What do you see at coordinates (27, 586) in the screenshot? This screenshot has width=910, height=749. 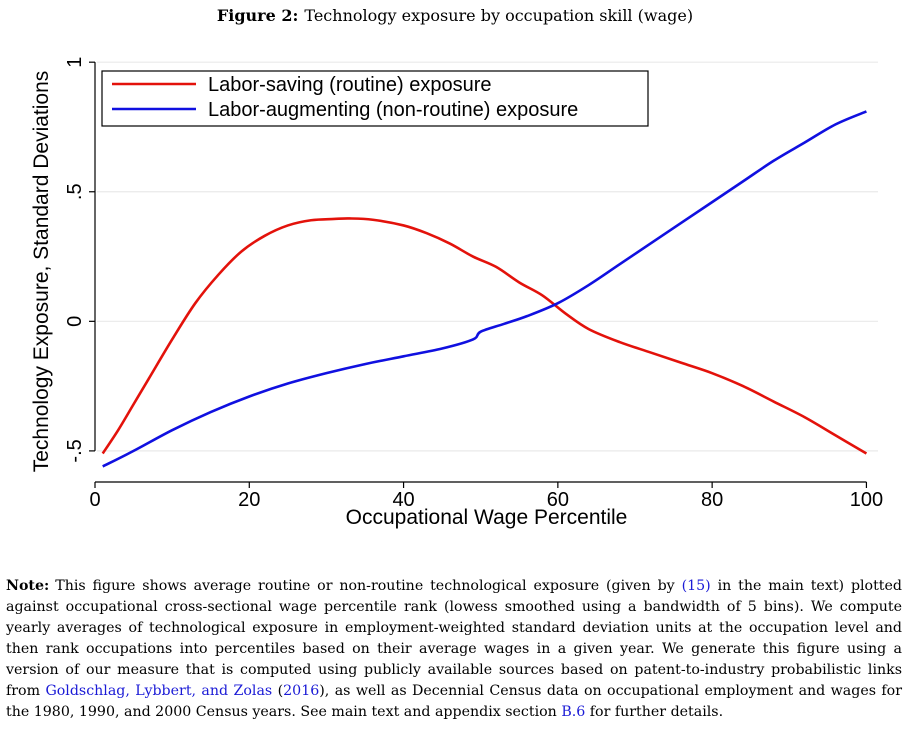 I see `note-label: Note:` at bounding box center [27, 586].